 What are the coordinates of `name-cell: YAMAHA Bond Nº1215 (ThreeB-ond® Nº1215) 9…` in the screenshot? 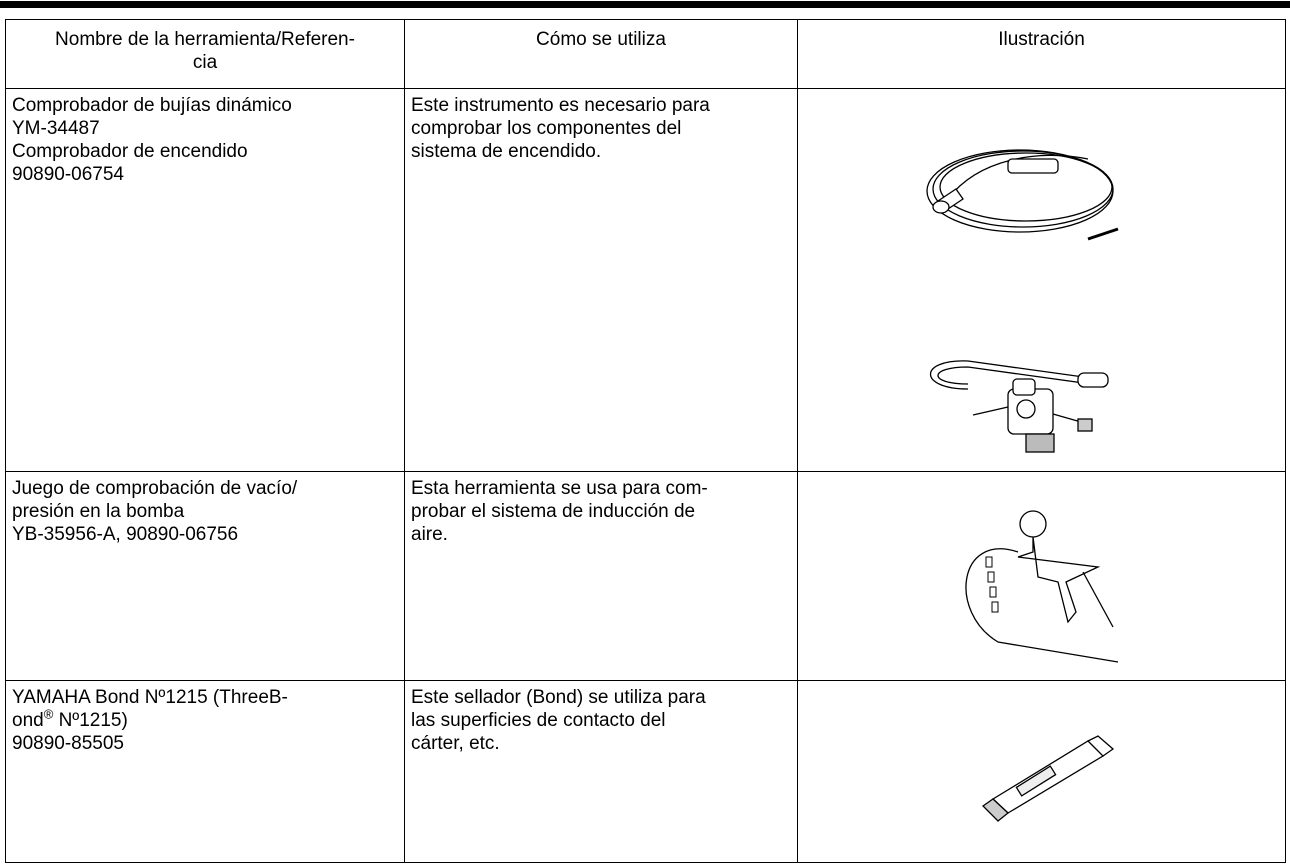 It's located at (205, 771).